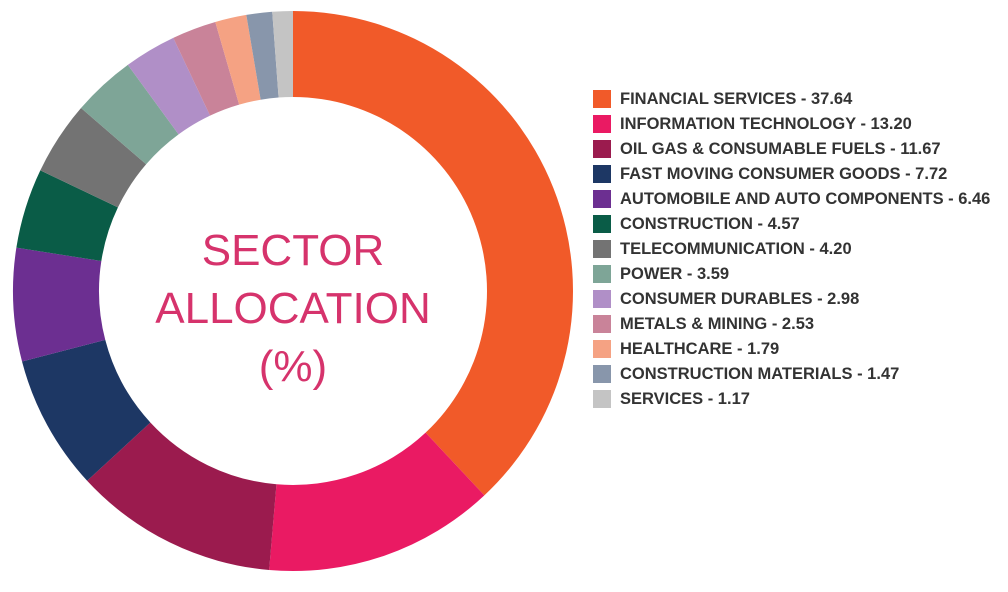 Image resolution: width=1008 pixels, height=592 pixels. Describe the element at coordinates (766, 124) in the screenshot. I see `legend-label: INFORMATION TECHNOLOGY - 13.20` at that location.